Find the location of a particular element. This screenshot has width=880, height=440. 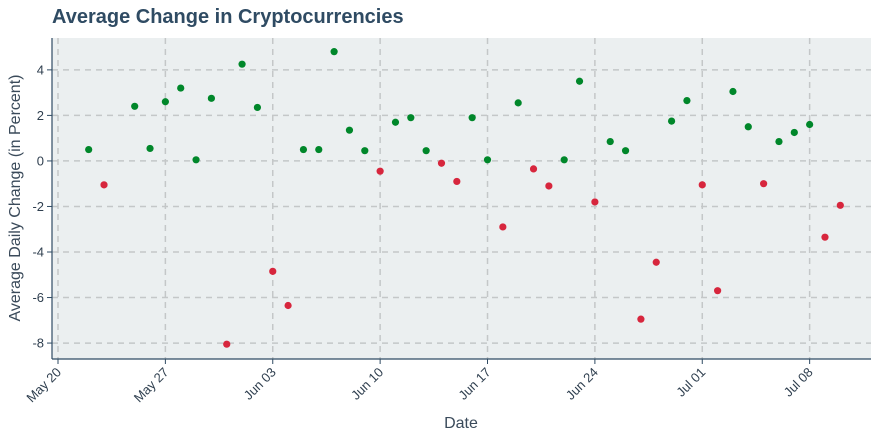

x-tick-label: Jun 24 is located at coordinates (582, 384).